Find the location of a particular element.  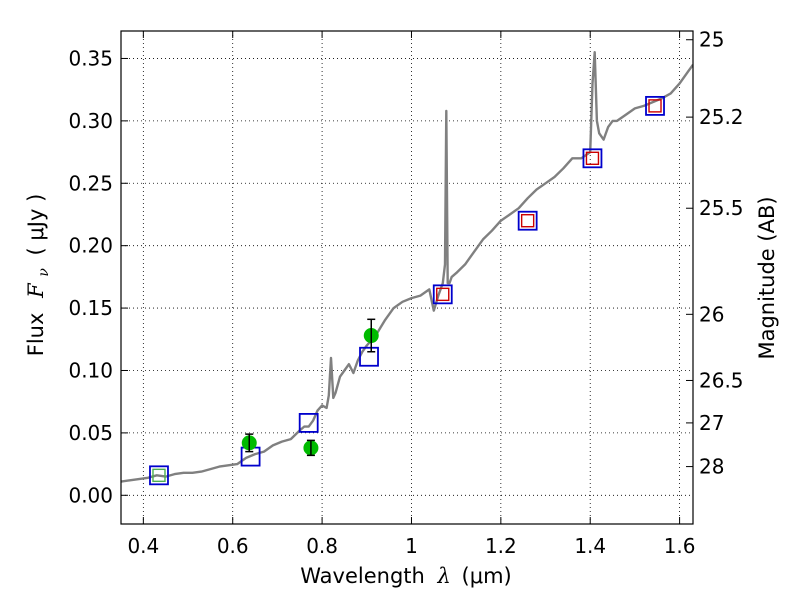

y2-tick-label: 26.5 is located at coordinates (721, 380).